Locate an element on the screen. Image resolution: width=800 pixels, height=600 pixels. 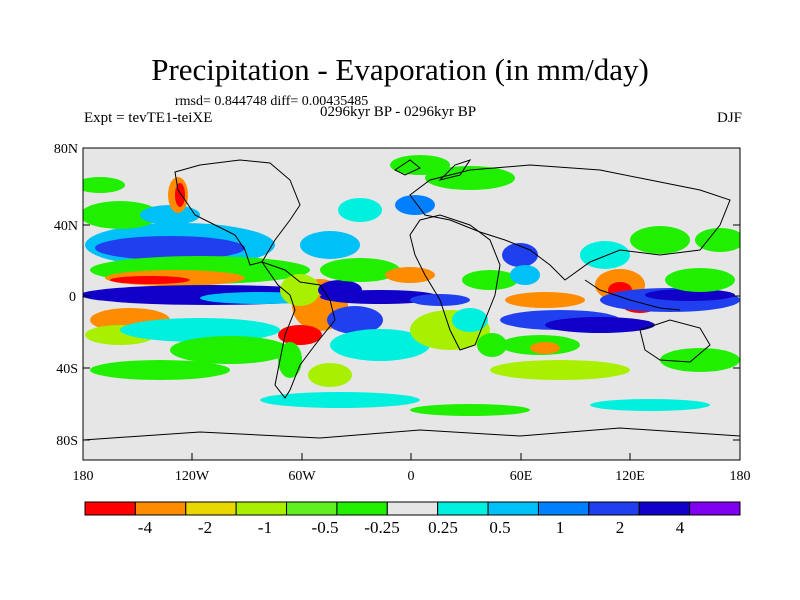
lon-tick-label: 0 is located at coordinates (411, 476).